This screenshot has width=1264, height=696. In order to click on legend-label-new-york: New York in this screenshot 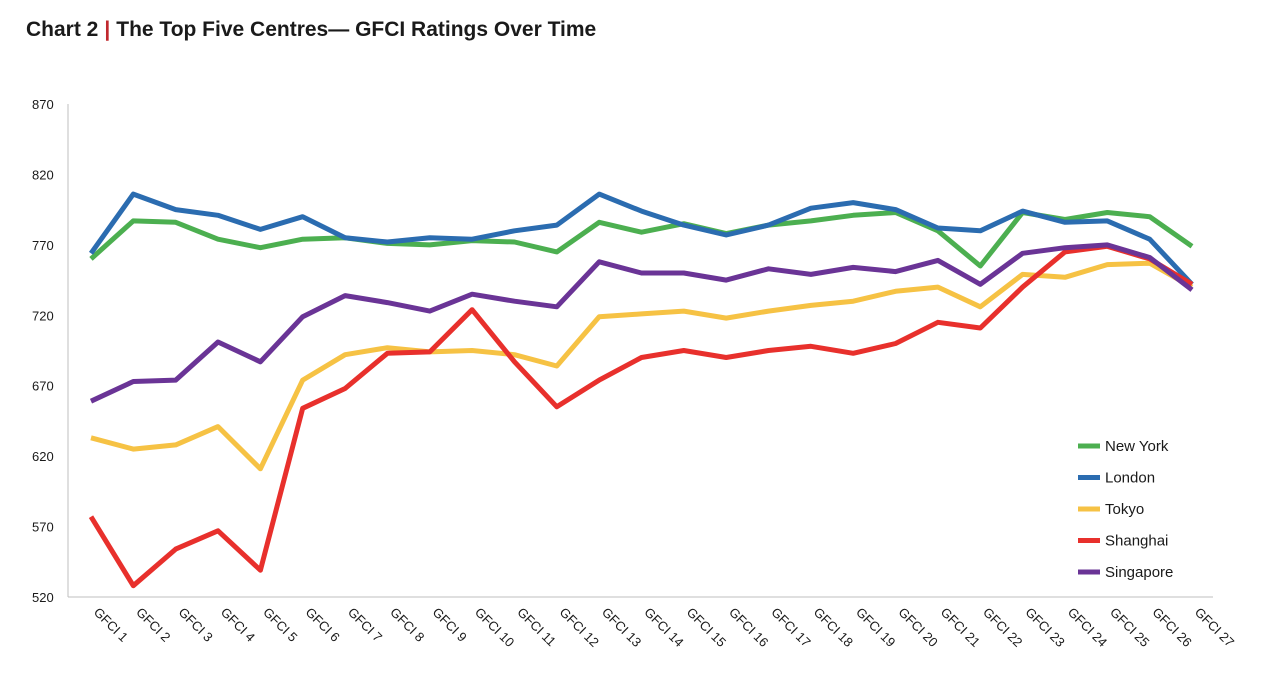, I will do `click(1137, 446)`.